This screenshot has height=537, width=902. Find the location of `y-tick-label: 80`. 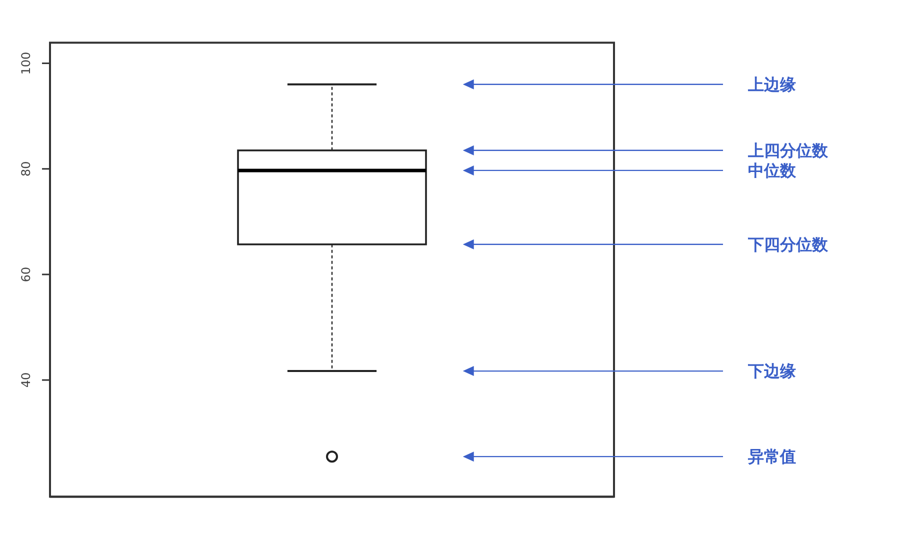

y-tick-label: 80 is located at coordinates (26, 169).